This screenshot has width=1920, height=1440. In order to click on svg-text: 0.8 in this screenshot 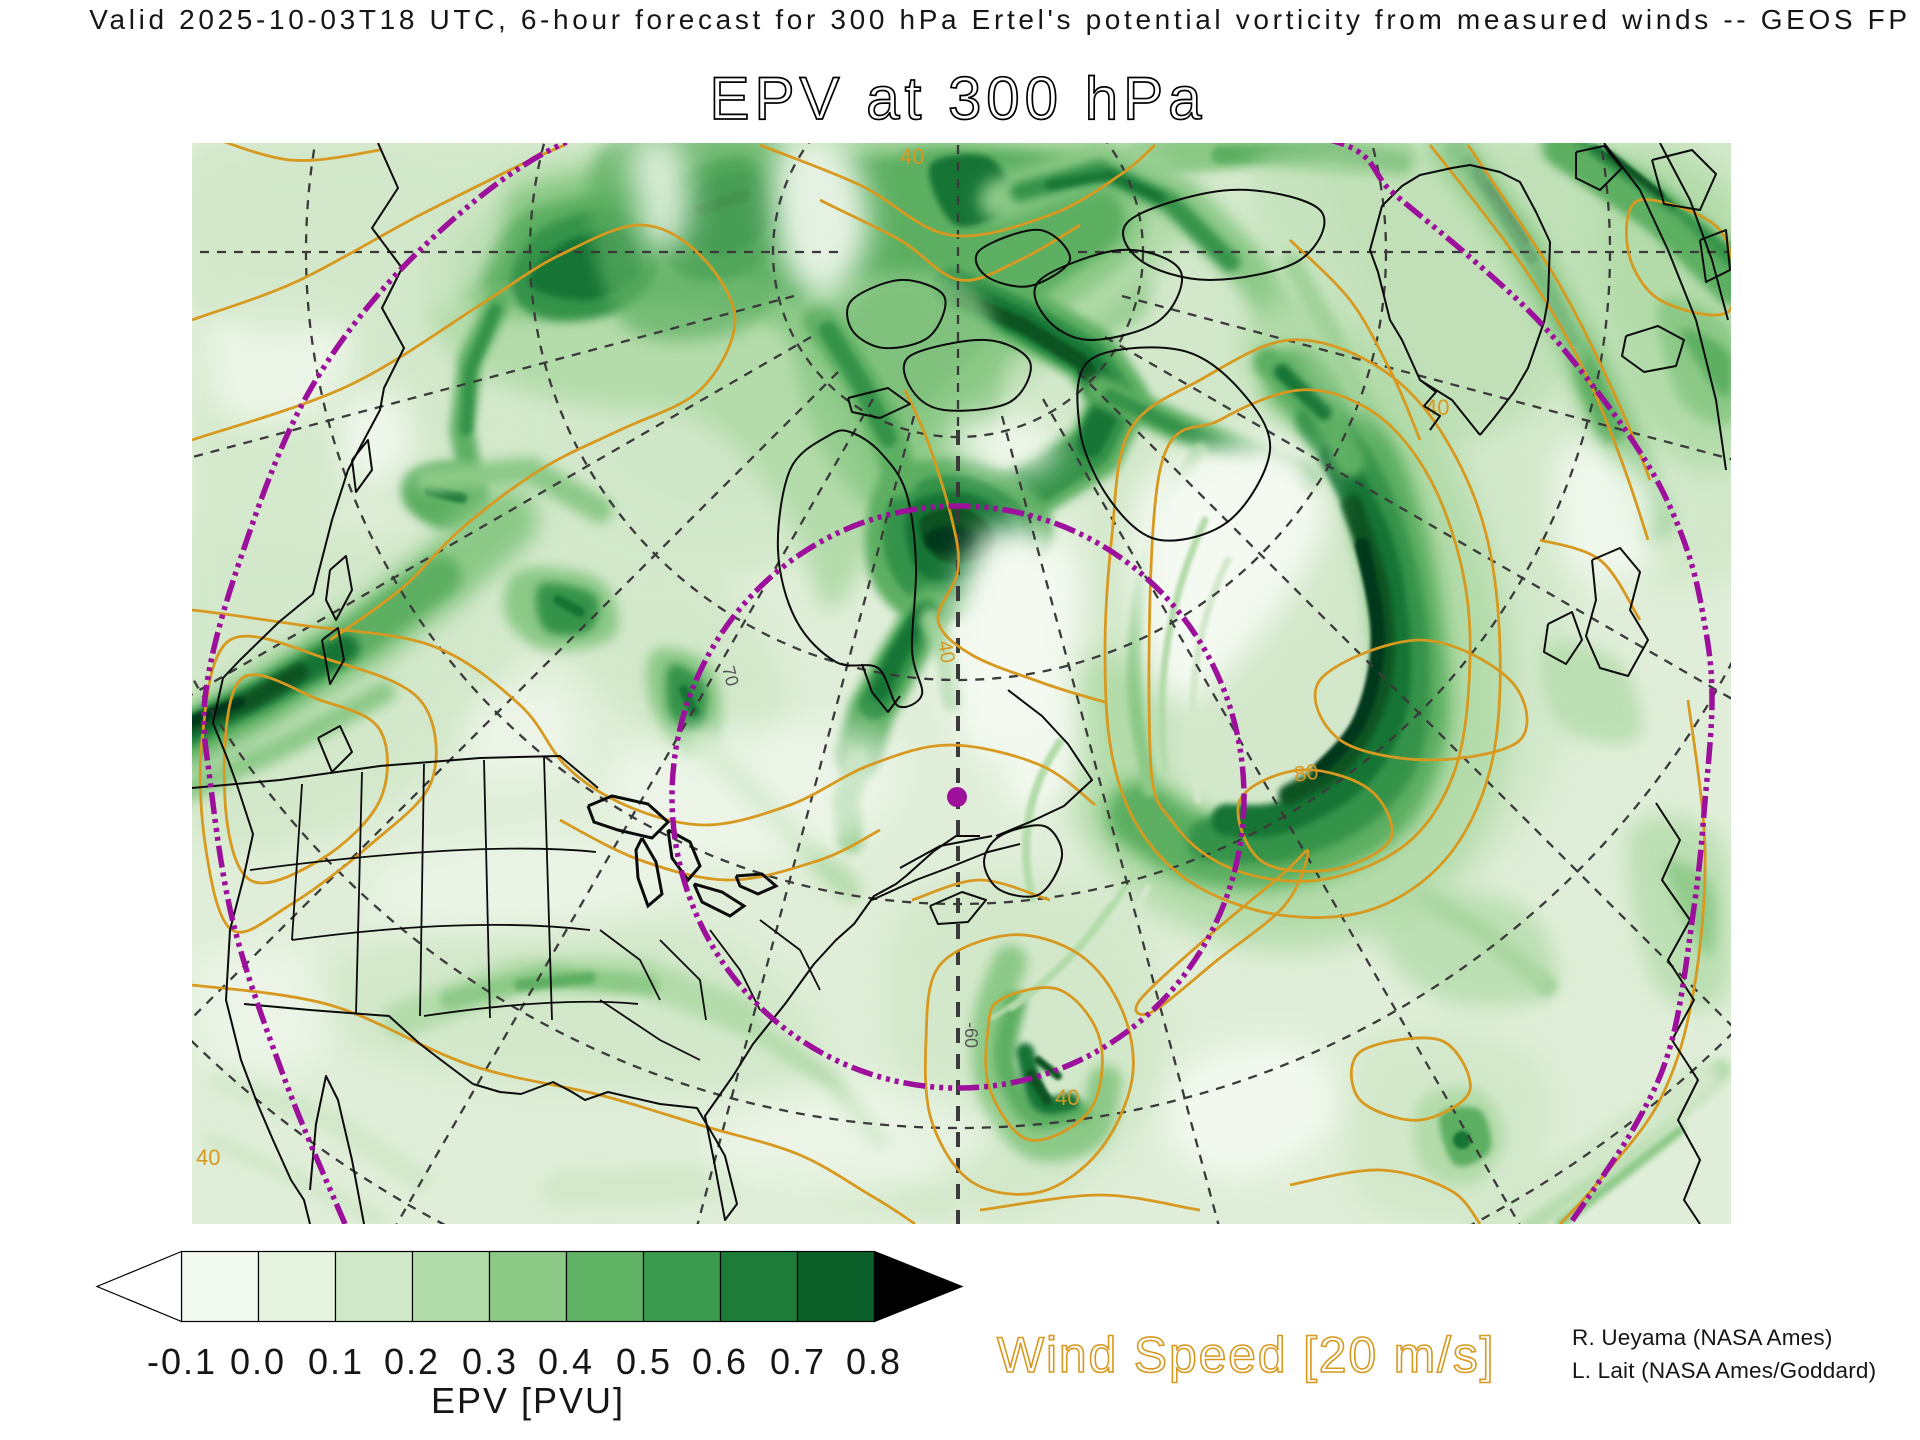, I will do `click(874, 1361)`.